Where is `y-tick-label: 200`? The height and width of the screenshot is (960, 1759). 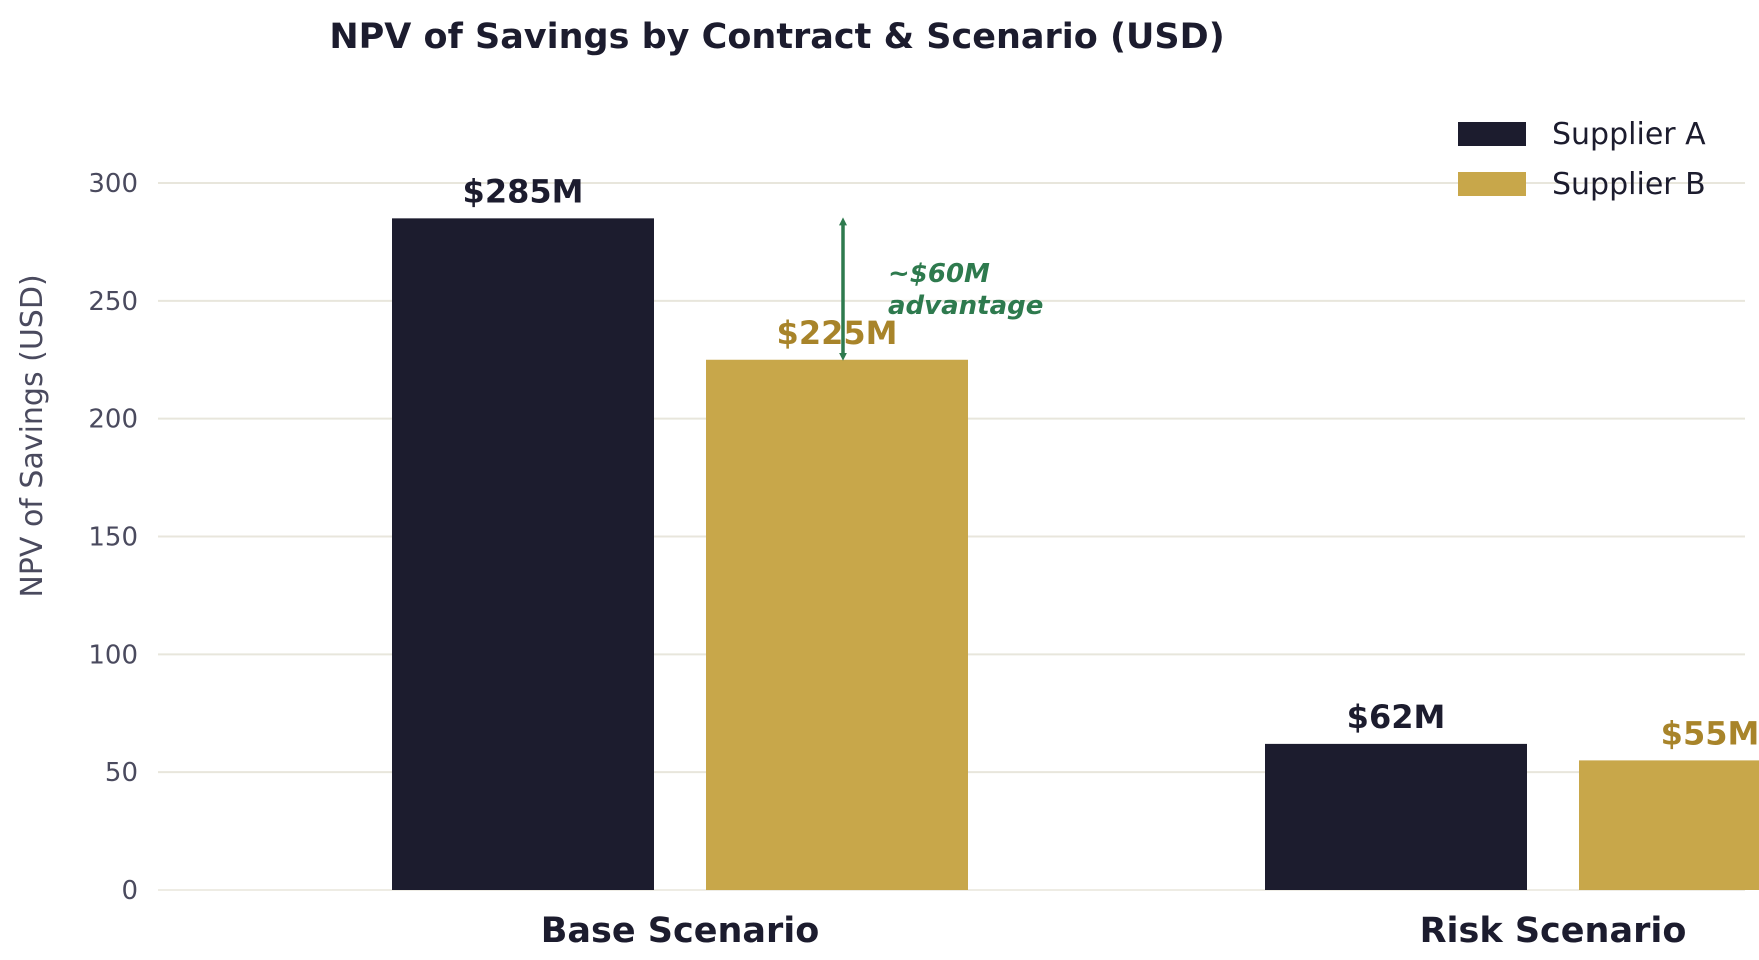
y-tick-label: 200 is located at coordinates (113, 420).